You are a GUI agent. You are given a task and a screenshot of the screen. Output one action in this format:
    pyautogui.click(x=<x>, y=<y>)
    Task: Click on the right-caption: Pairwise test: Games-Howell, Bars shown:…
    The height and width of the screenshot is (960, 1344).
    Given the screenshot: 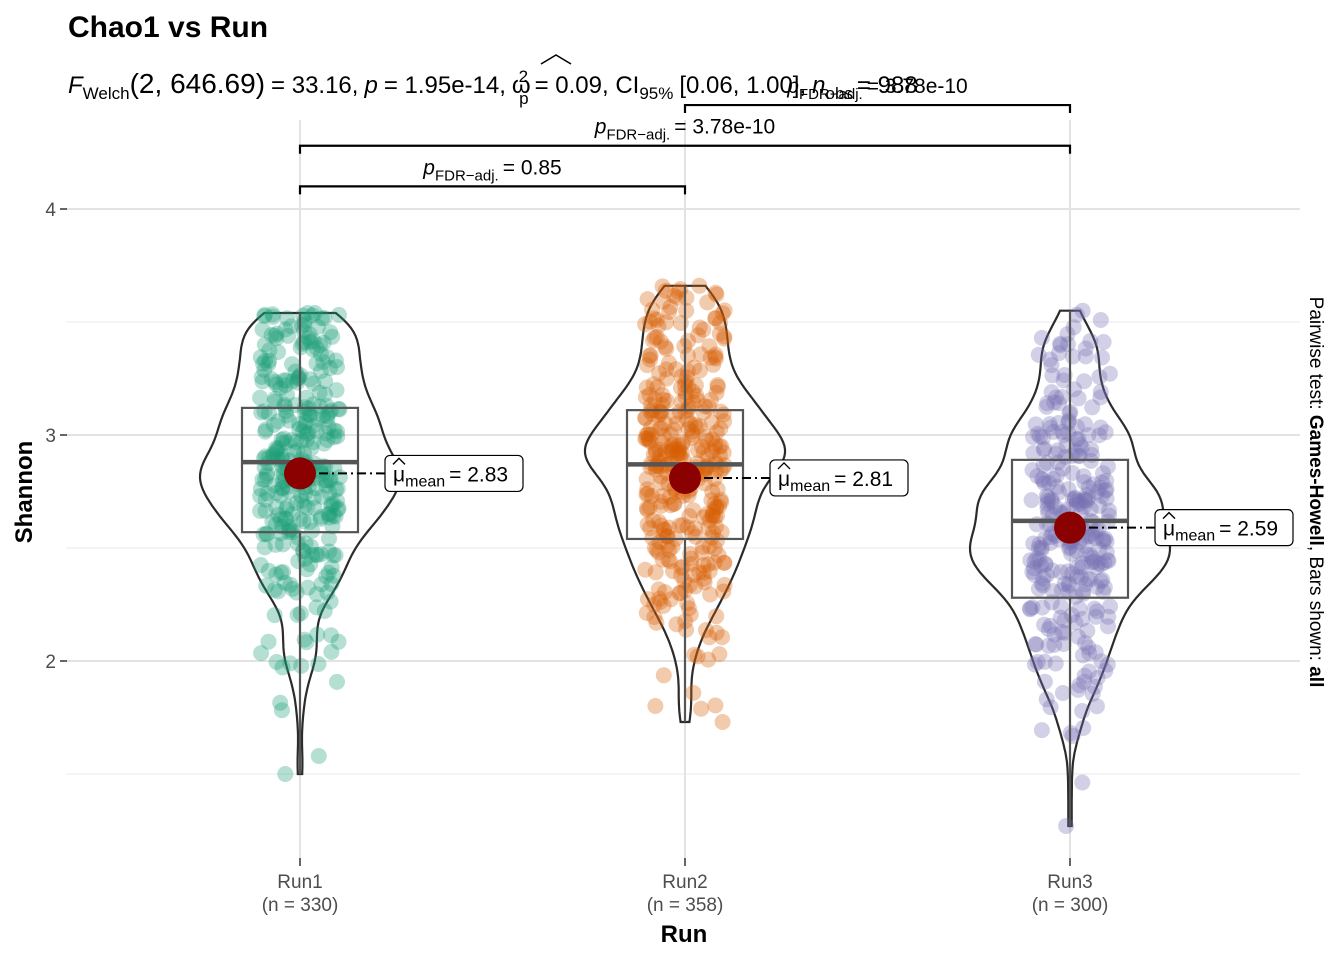 What is the action you would take?
    pyautogui.click(x=1315, y=492)
    